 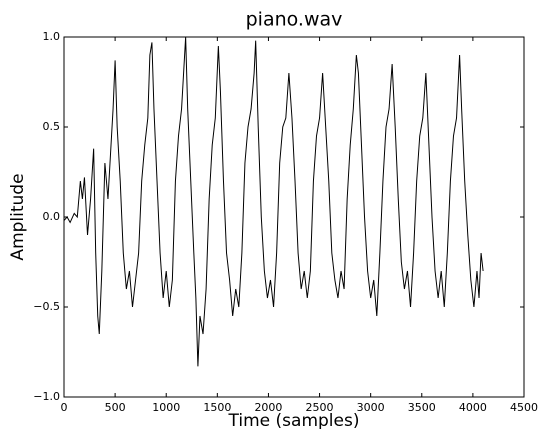 I want to click on y-tick-label: −0.5, so click(x=46, y=306).